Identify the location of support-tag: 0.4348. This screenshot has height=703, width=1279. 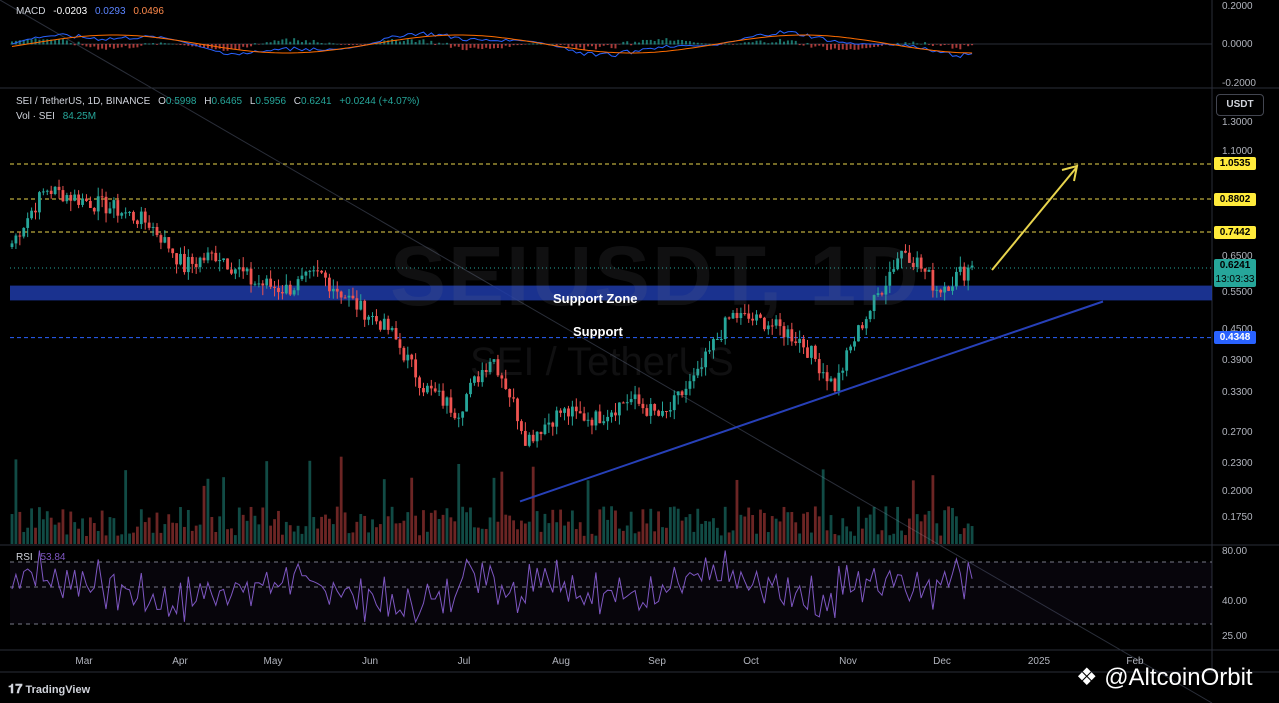
(1235, 337).